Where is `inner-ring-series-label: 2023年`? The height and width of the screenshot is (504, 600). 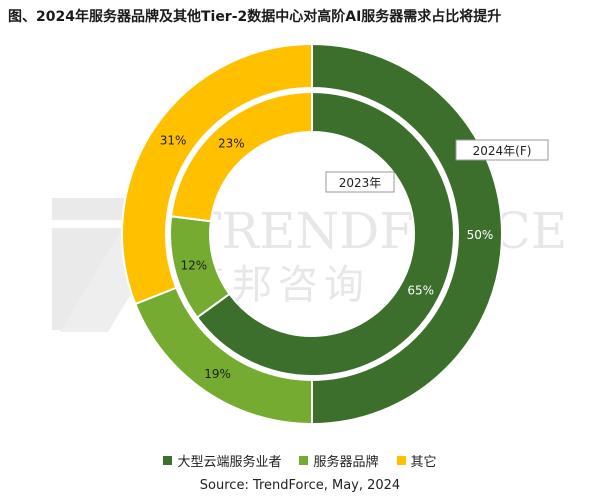 inner-ring-series-label: 2023年 is located at coordinates (360, 182).